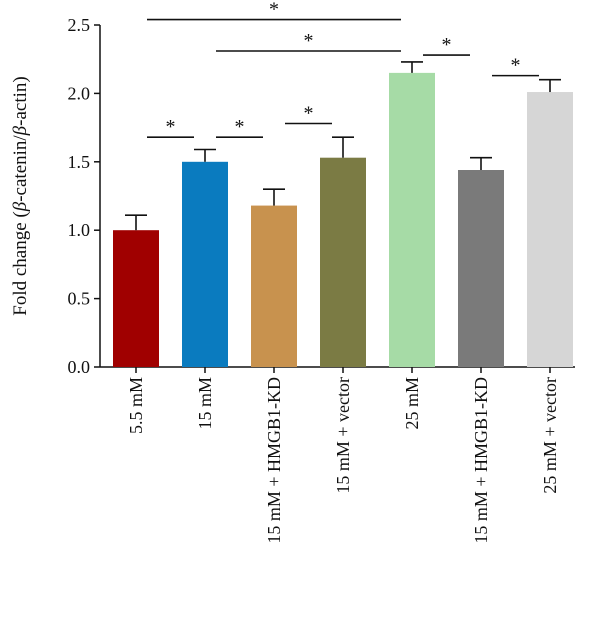 This screenshot has height=621, width=600. I want to click on y-tick-label: 0.5, so click(79, 299).